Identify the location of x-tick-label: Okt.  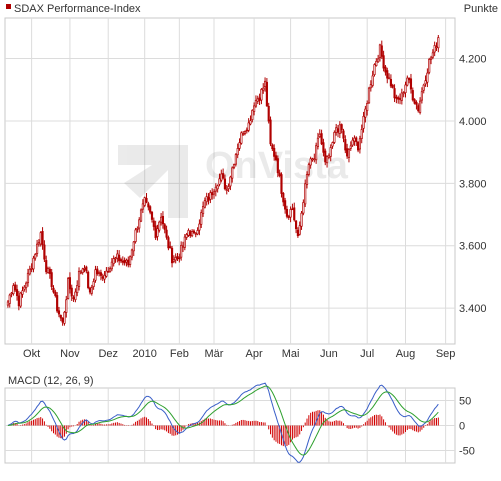
(31, 354).